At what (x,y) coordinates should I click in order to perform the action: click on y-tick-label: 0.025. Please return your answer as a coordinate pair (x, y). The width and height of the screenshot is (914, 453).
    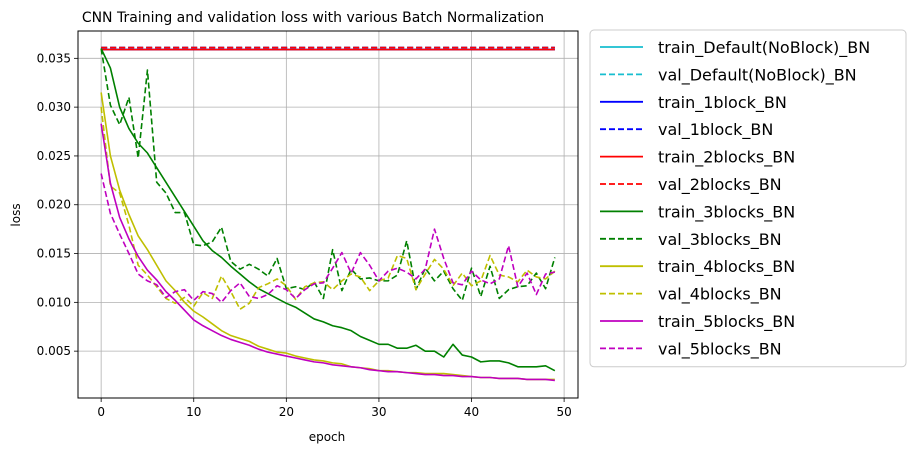
    Looking at the image, I should click on (54, 156).